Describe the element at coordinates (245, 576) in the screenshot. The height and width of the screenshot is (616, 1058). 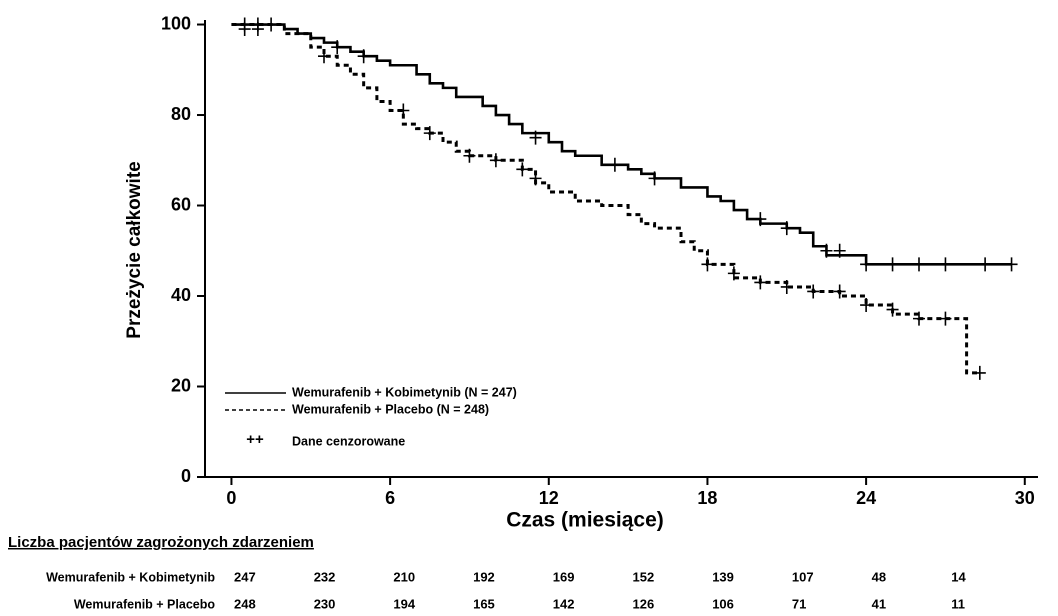
I see `risk-count: 247` at that location.